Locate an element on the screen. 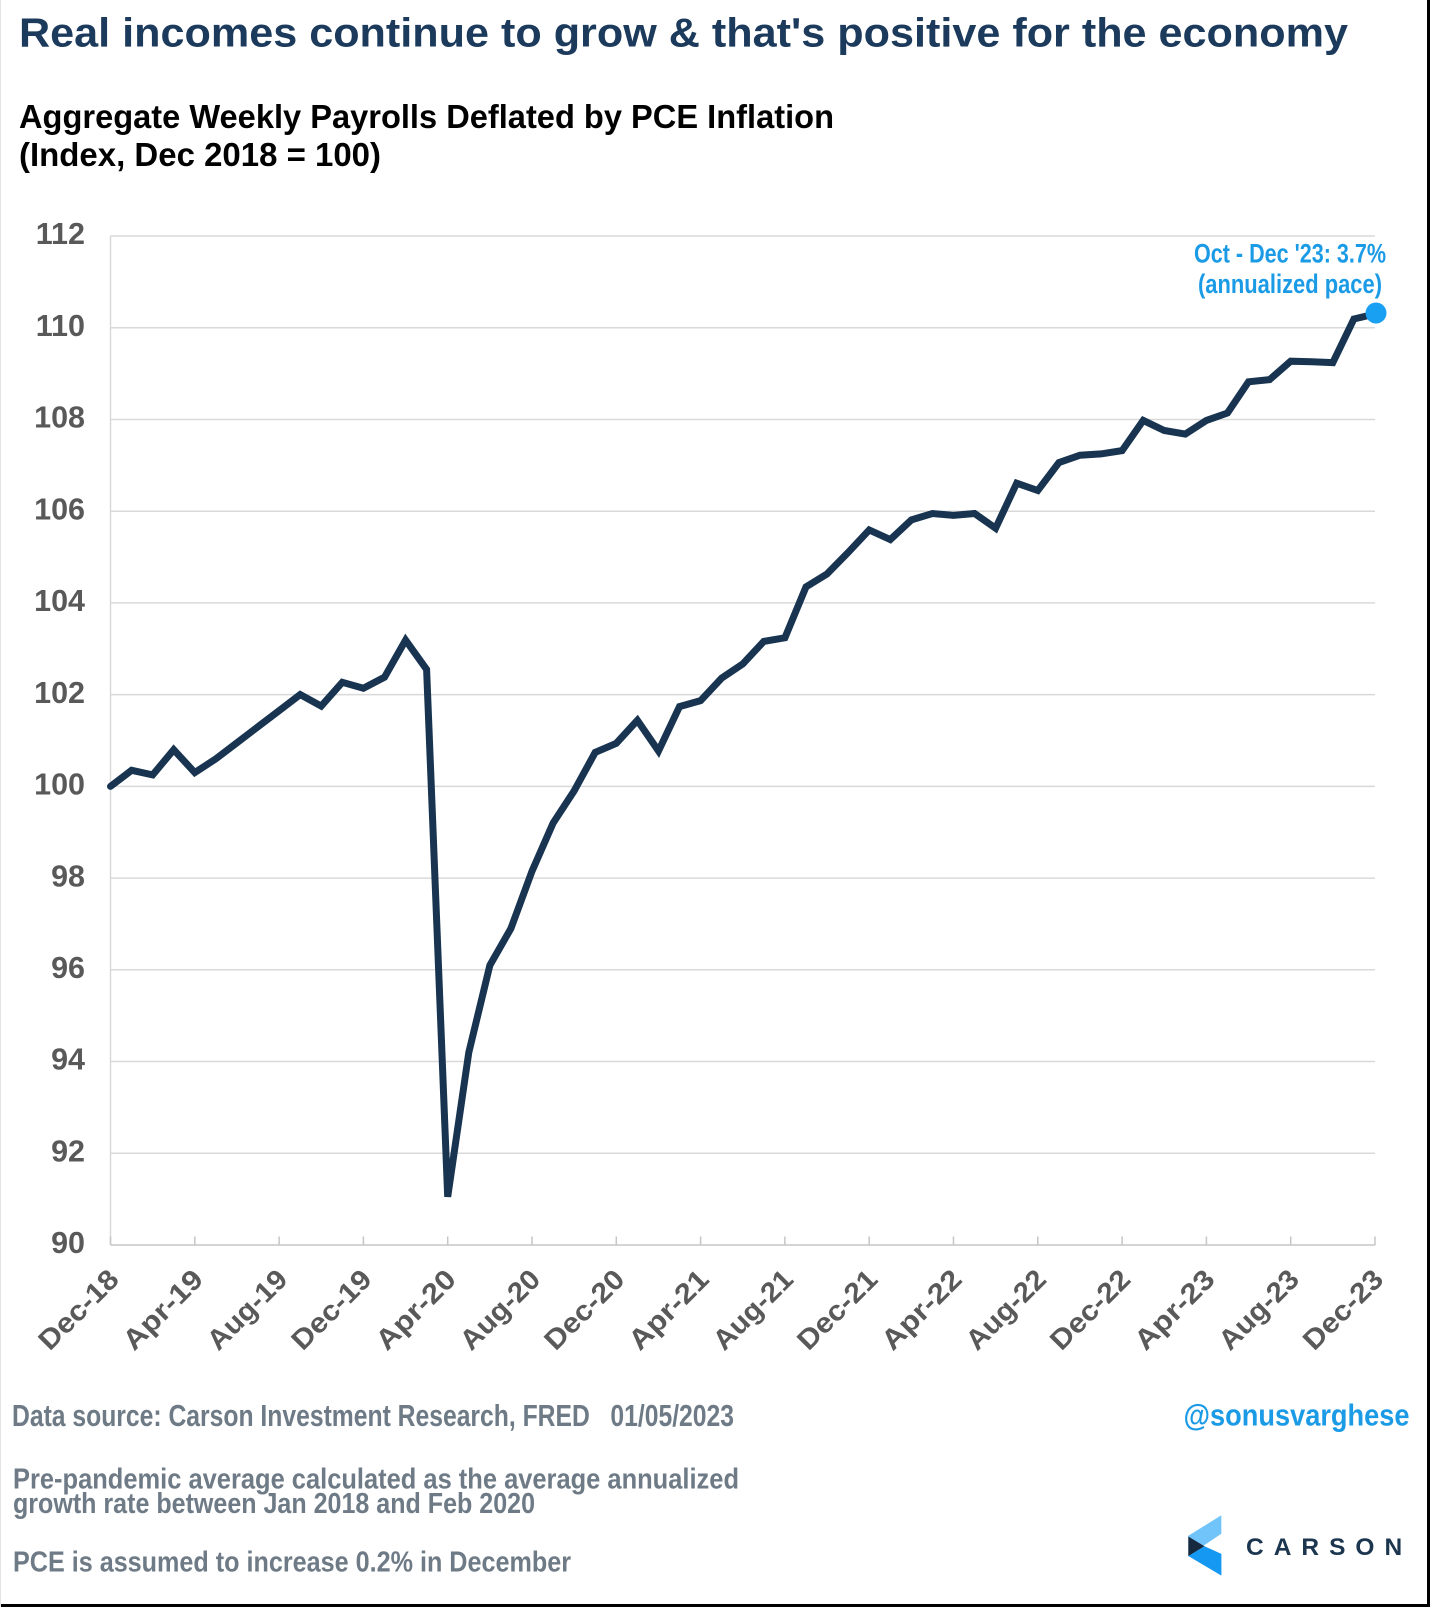 This screenshot has width=1430, height=1612. svg-text: (annualized pace) is located at coordinates (1290, 284).